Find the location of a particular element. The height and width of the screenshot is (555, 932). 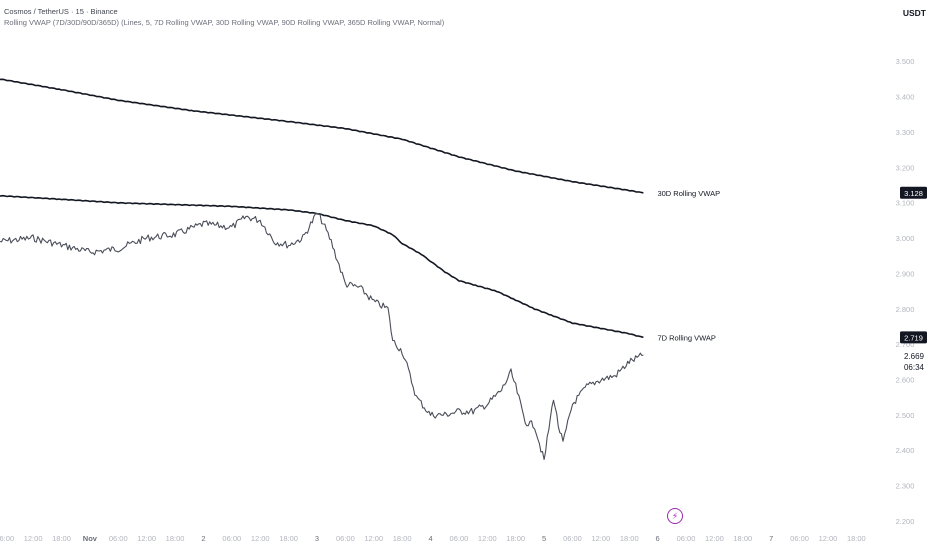

y-tick-label: 3.000 is located at coordinates (905, 238).